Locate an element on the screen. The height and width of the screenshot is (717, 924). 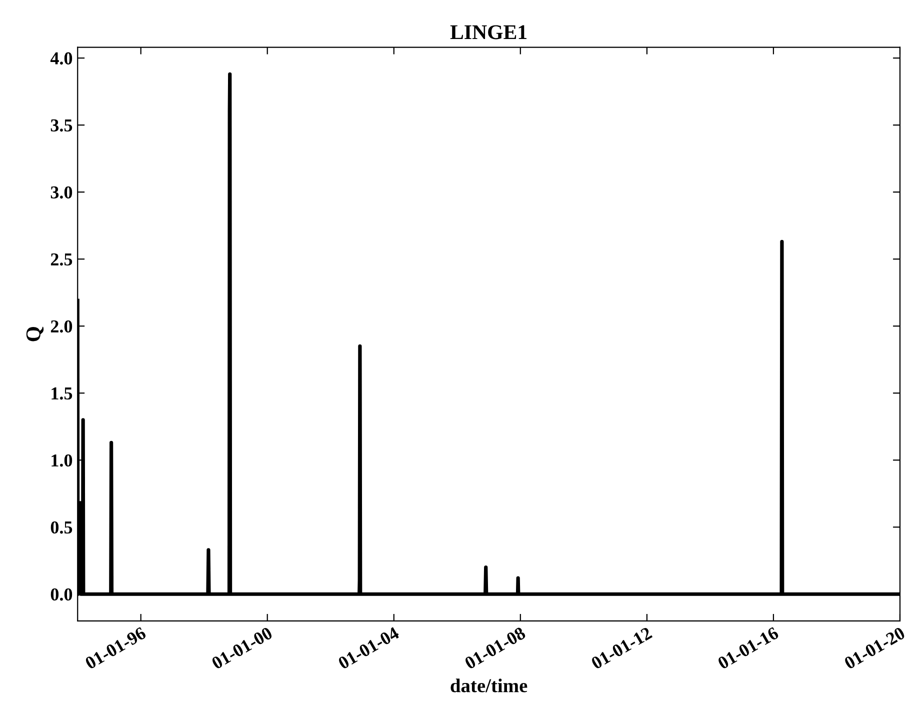
y-tick-label: 4.0 is located at coordinates (61, 58).